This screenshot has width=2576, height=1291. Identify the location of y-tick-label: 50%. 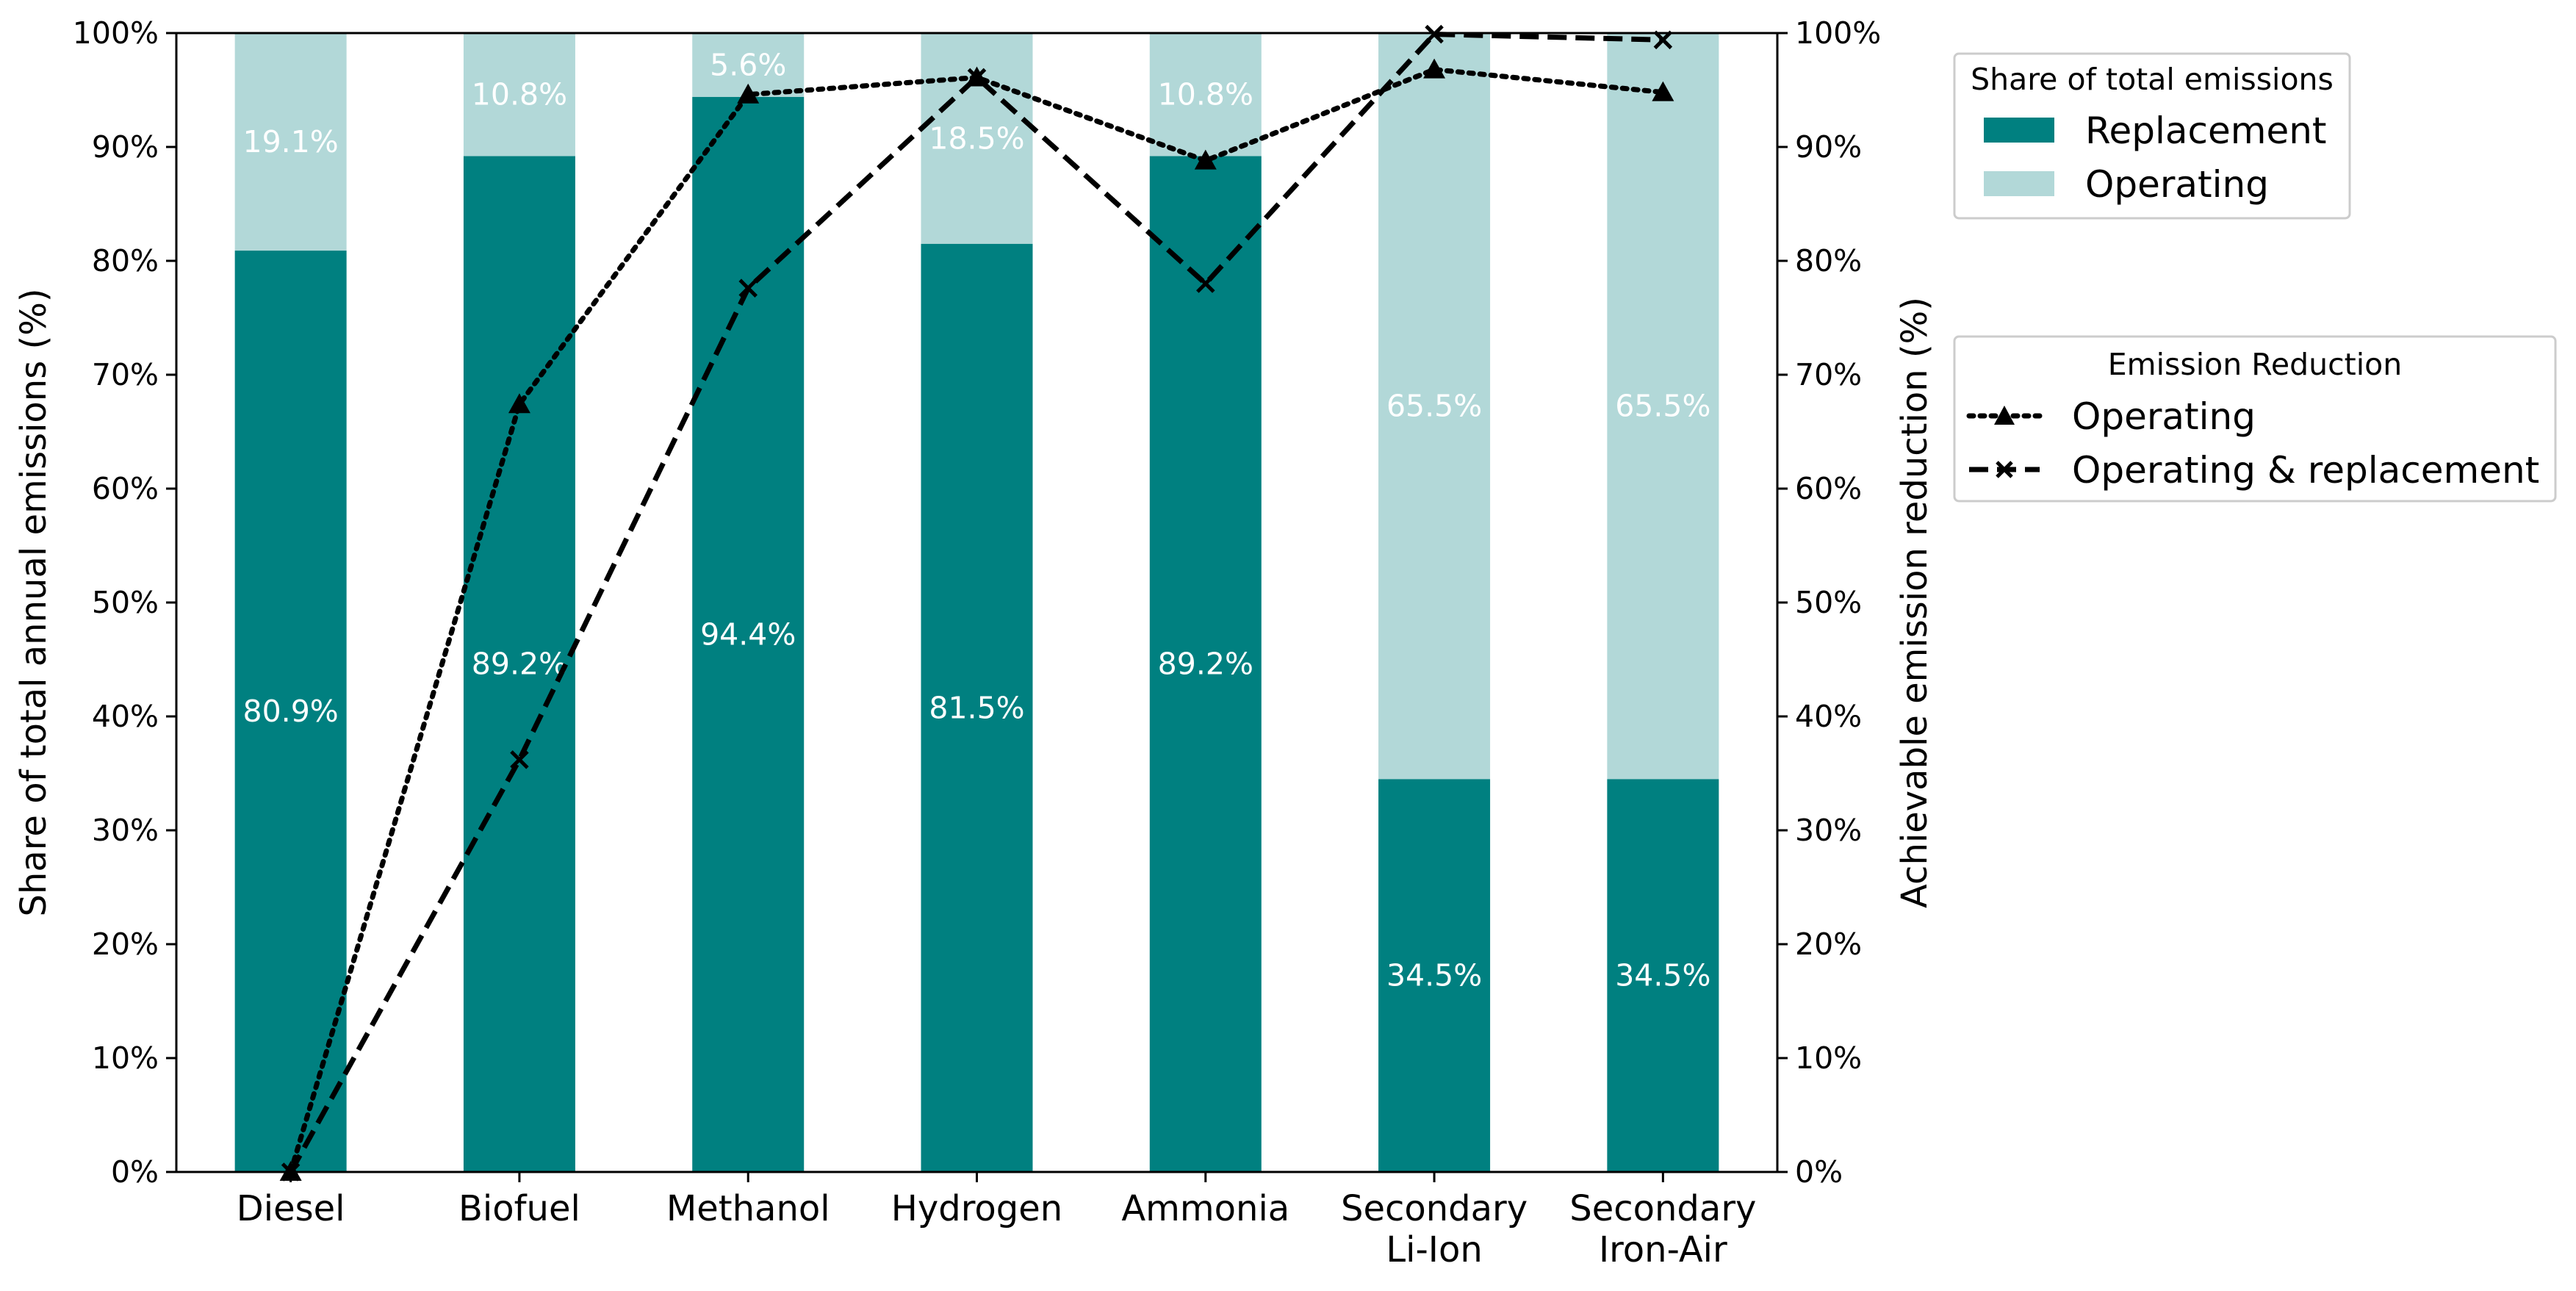
(125, 602).